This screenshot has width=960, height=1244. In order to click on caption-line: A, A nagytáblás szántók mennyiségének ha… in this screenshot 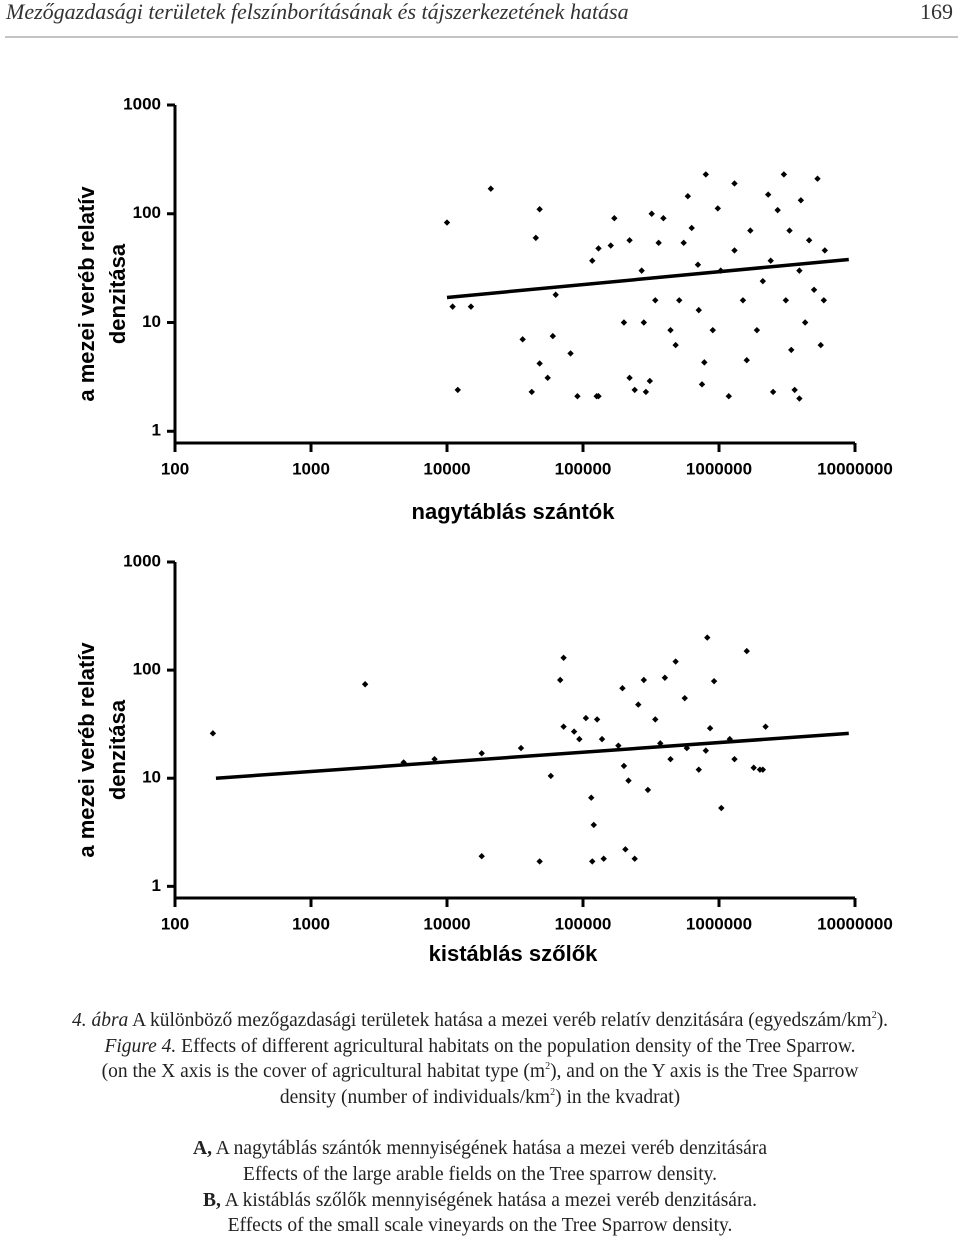, I will do `click(480, 1149)`.